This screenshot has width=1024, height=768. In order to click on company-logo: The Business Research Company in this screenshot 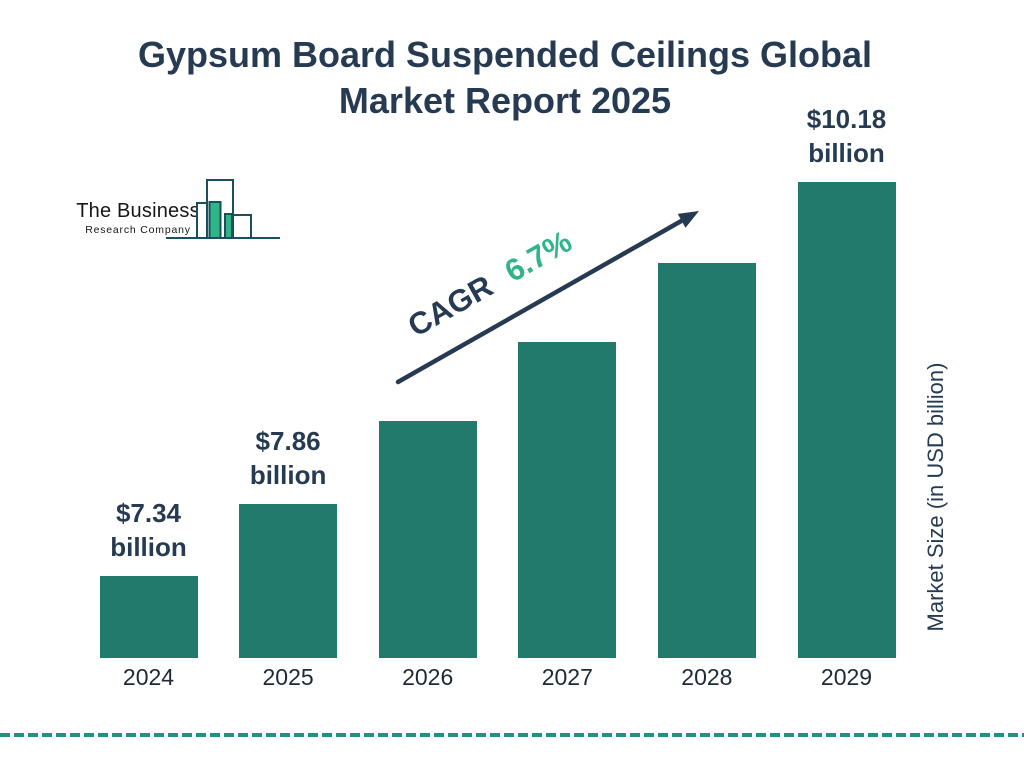, I will do `click(184, 211)`.